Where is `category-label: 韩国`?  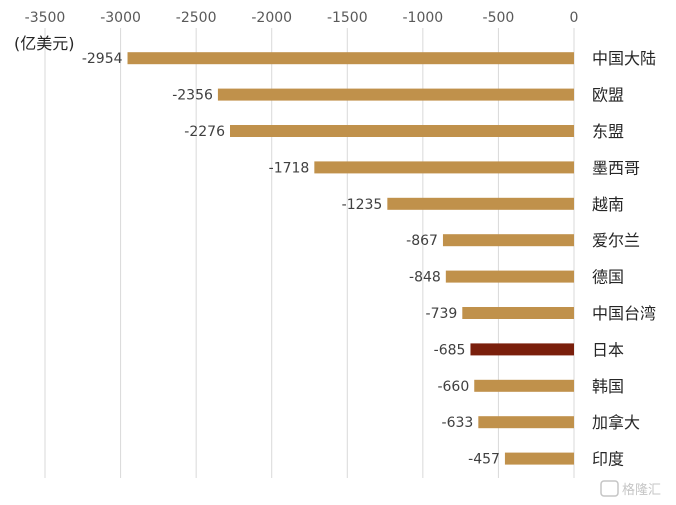
category-label: 韩国 is located at coordinates (608, 386).